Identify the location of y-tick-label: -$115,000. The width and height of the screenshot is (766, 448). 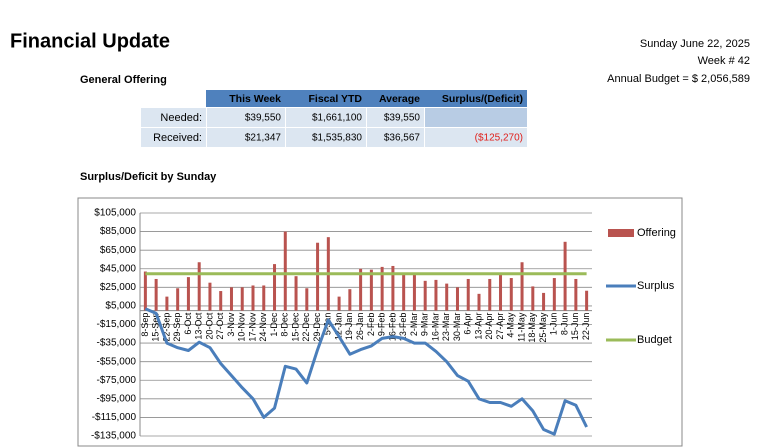
(114, 417).